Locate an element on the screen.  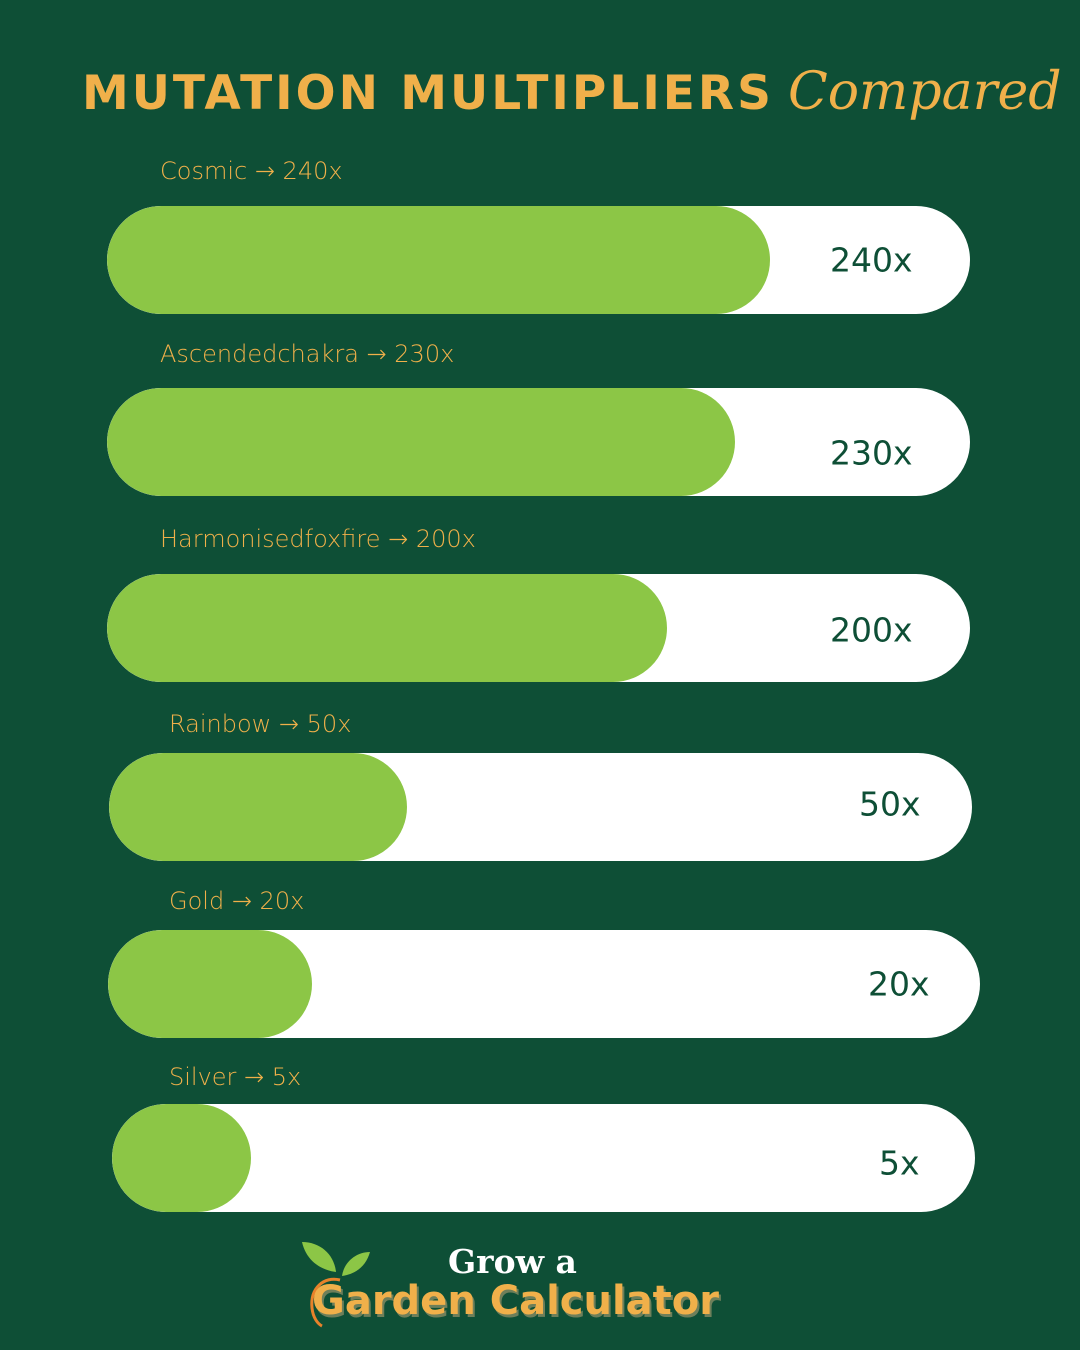
title-main: MUTATION MULTIPLIERS is located at coordinates (428, 93).